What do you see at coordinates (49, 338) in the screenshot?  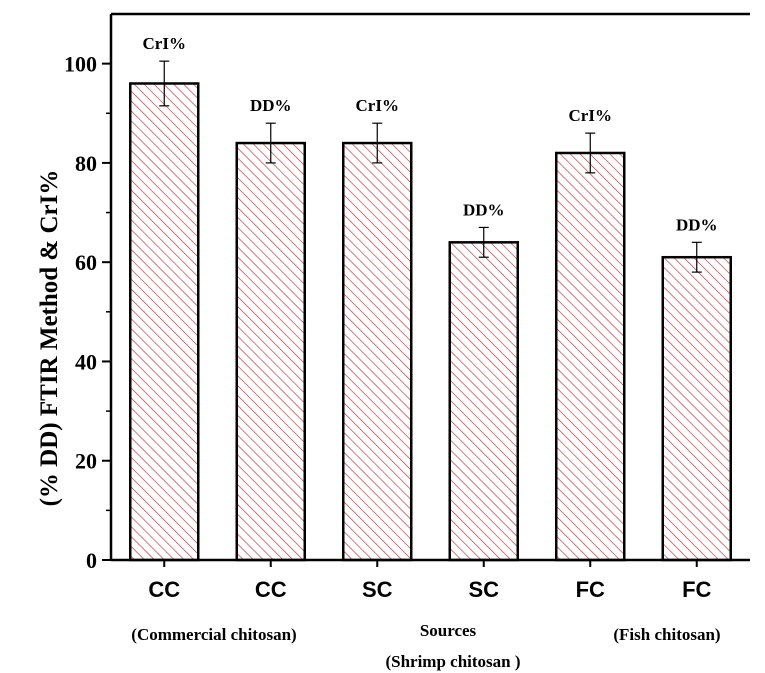 I see `y-axis-label: (% DD) FTIR Method & CrI%` at bounding box center [49, 338].